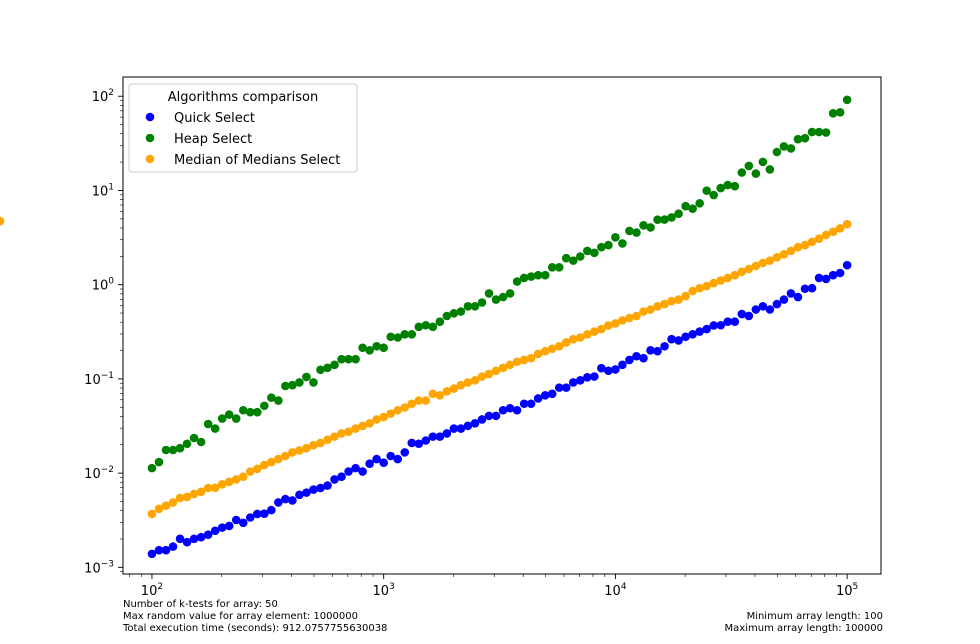 This screenshot has width=980, height=644. I want to click on y-tick-label: 10⁻¹, so click(99, 379).